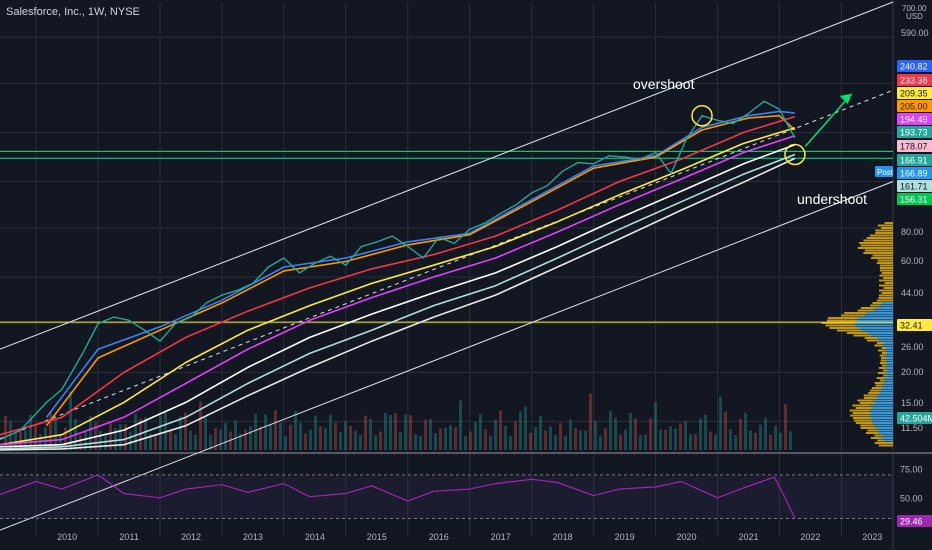 The width and height of the screenshot is (932, 550). I want to click on rsi-pane, so click(446, 497).